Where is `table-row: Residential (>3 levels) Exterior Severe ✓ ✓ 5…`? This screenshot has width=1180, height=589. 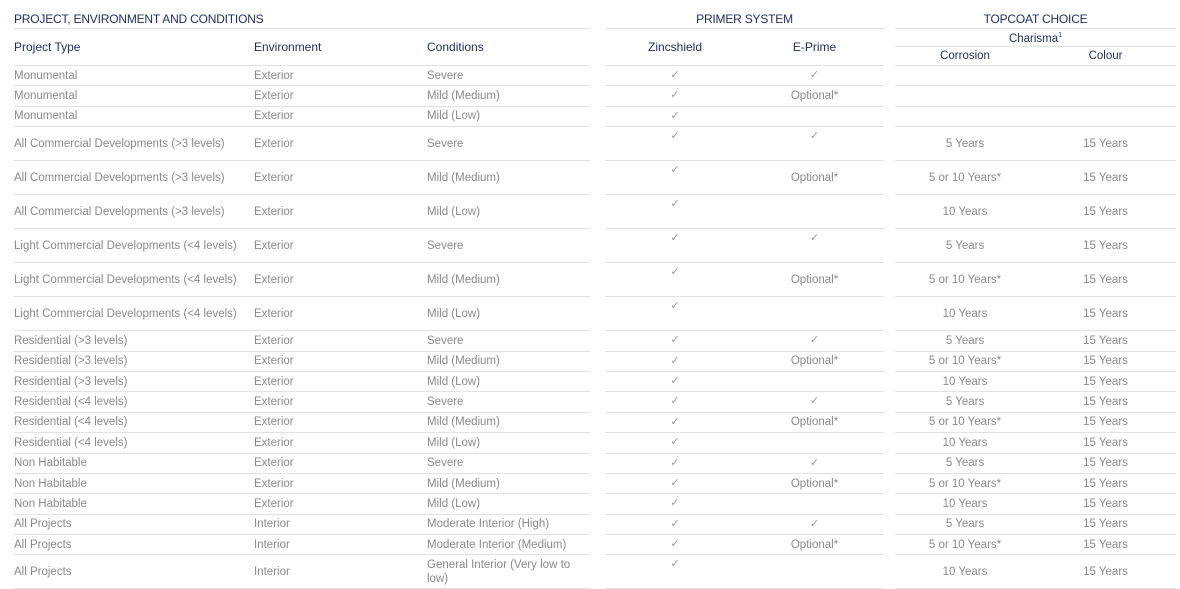 table-row: Residential (>3 levels) Exterior Severe ✓ ✓ 5… is located at coordinates (595, 341).